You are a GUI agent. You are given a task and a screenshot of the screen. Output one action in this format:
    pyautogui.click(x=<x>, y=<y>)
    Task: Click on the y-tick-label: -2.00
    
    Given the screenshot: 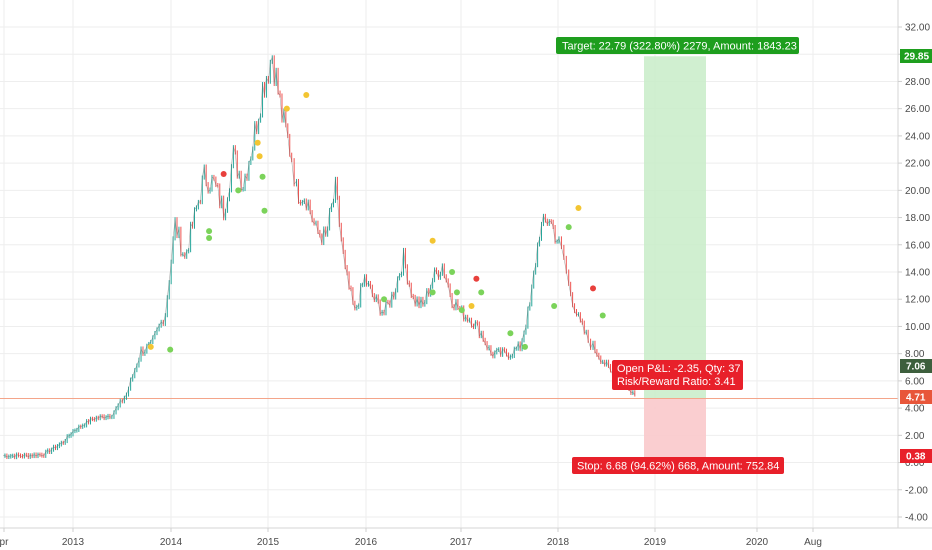 What is the action you would take?
    pyautogui.click(x=916, y=490)
    